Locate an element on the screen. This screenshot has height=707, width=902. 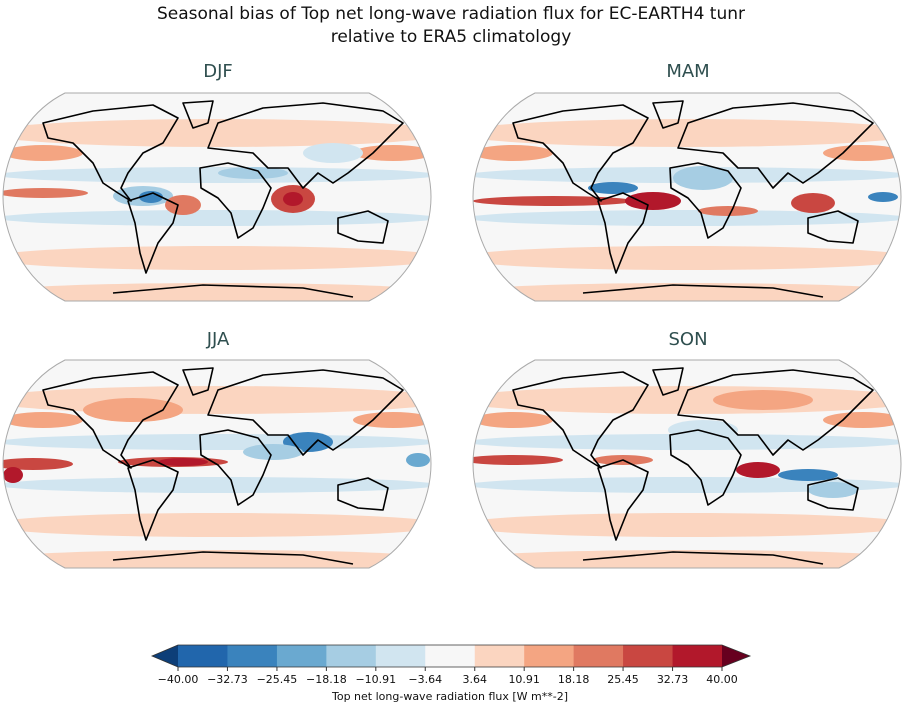
colorbar-tick-label: −40.00 is located at coordinates (178, 679).